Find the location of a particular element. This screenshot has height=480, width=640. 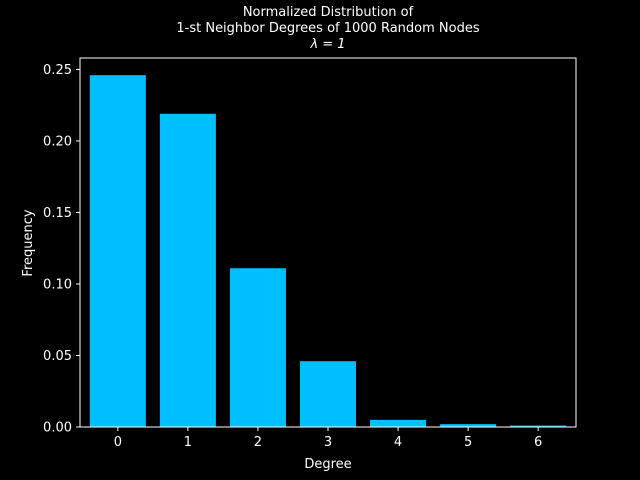

y-tick-label: 0.00 is located at coordinates (57, 428).